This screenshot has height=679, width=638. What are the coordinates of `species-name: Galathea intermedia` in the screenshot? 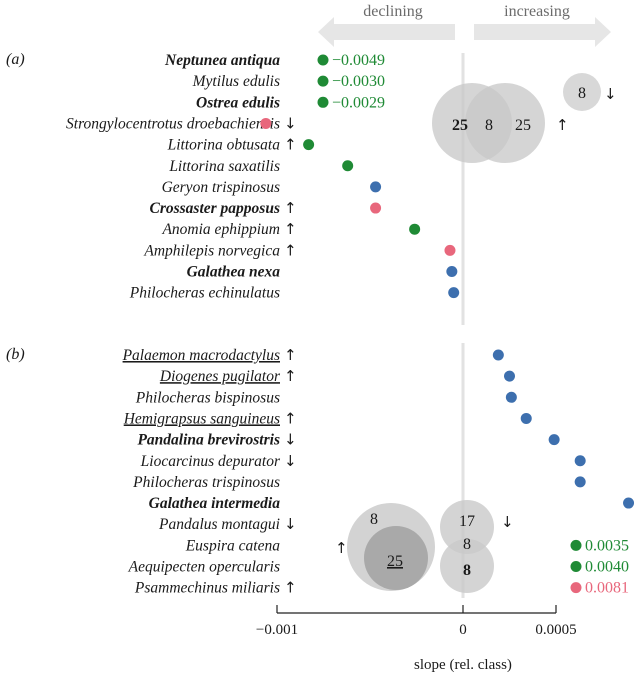 It's located at (215, 503).